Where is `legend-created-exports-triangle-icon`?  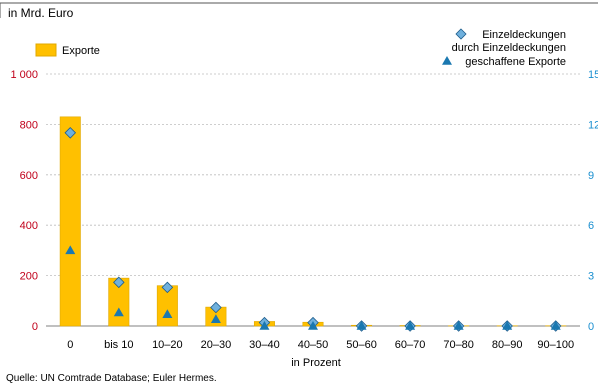 legend-created-exports-triangle-icon is located at coordinates (447, 60).